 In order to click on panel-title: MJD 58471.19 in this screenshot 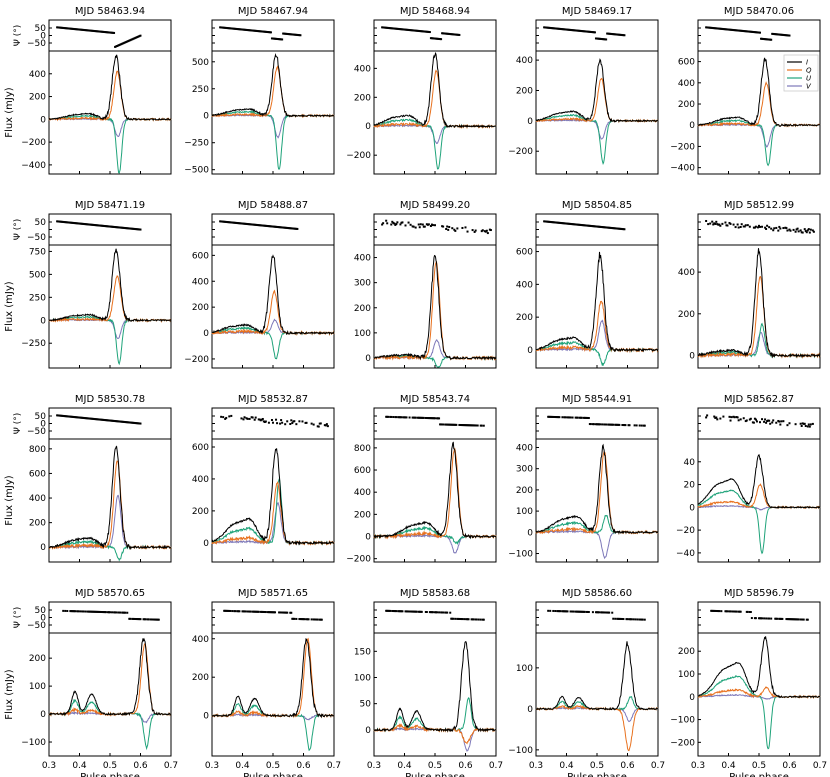, I will do `click(110, 205)`.